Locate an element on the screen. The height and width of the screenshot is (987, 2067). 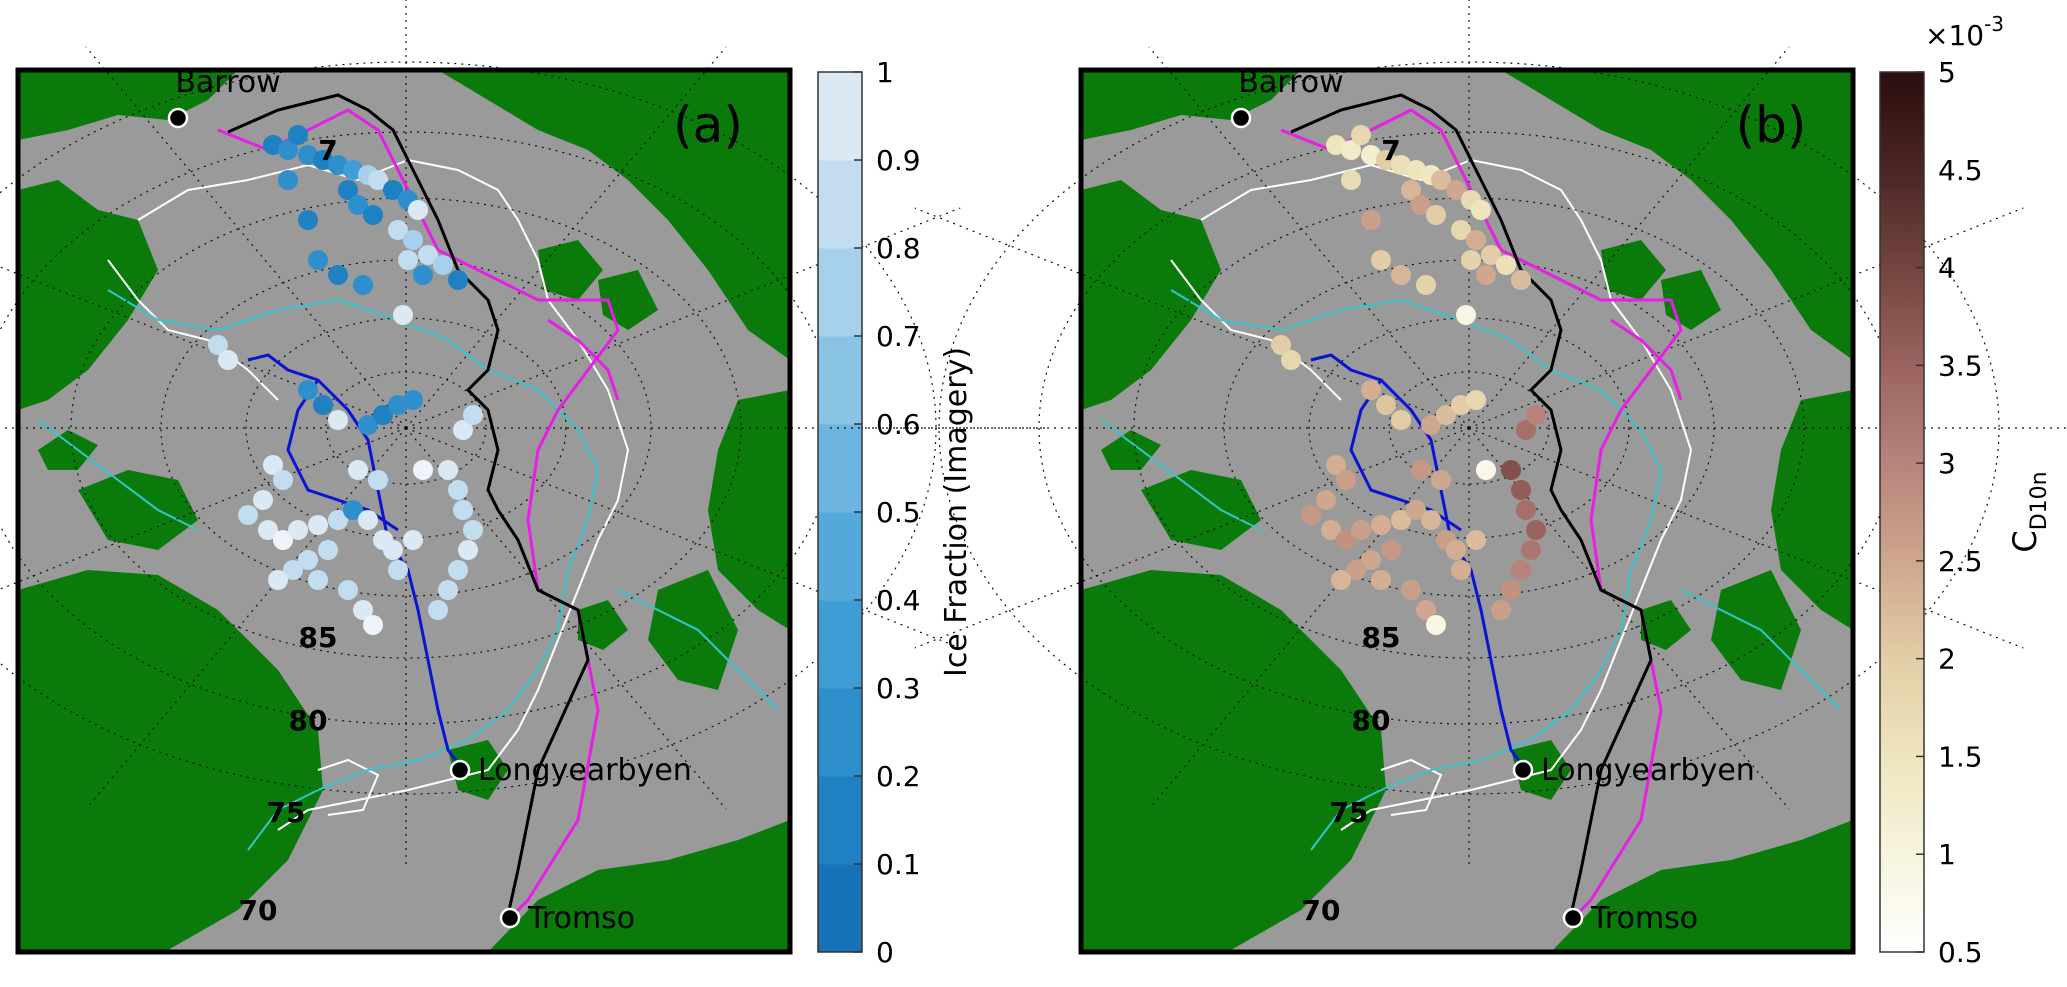
colorbar-b-tick-label: 1 is located at coordinates (1947, 854).